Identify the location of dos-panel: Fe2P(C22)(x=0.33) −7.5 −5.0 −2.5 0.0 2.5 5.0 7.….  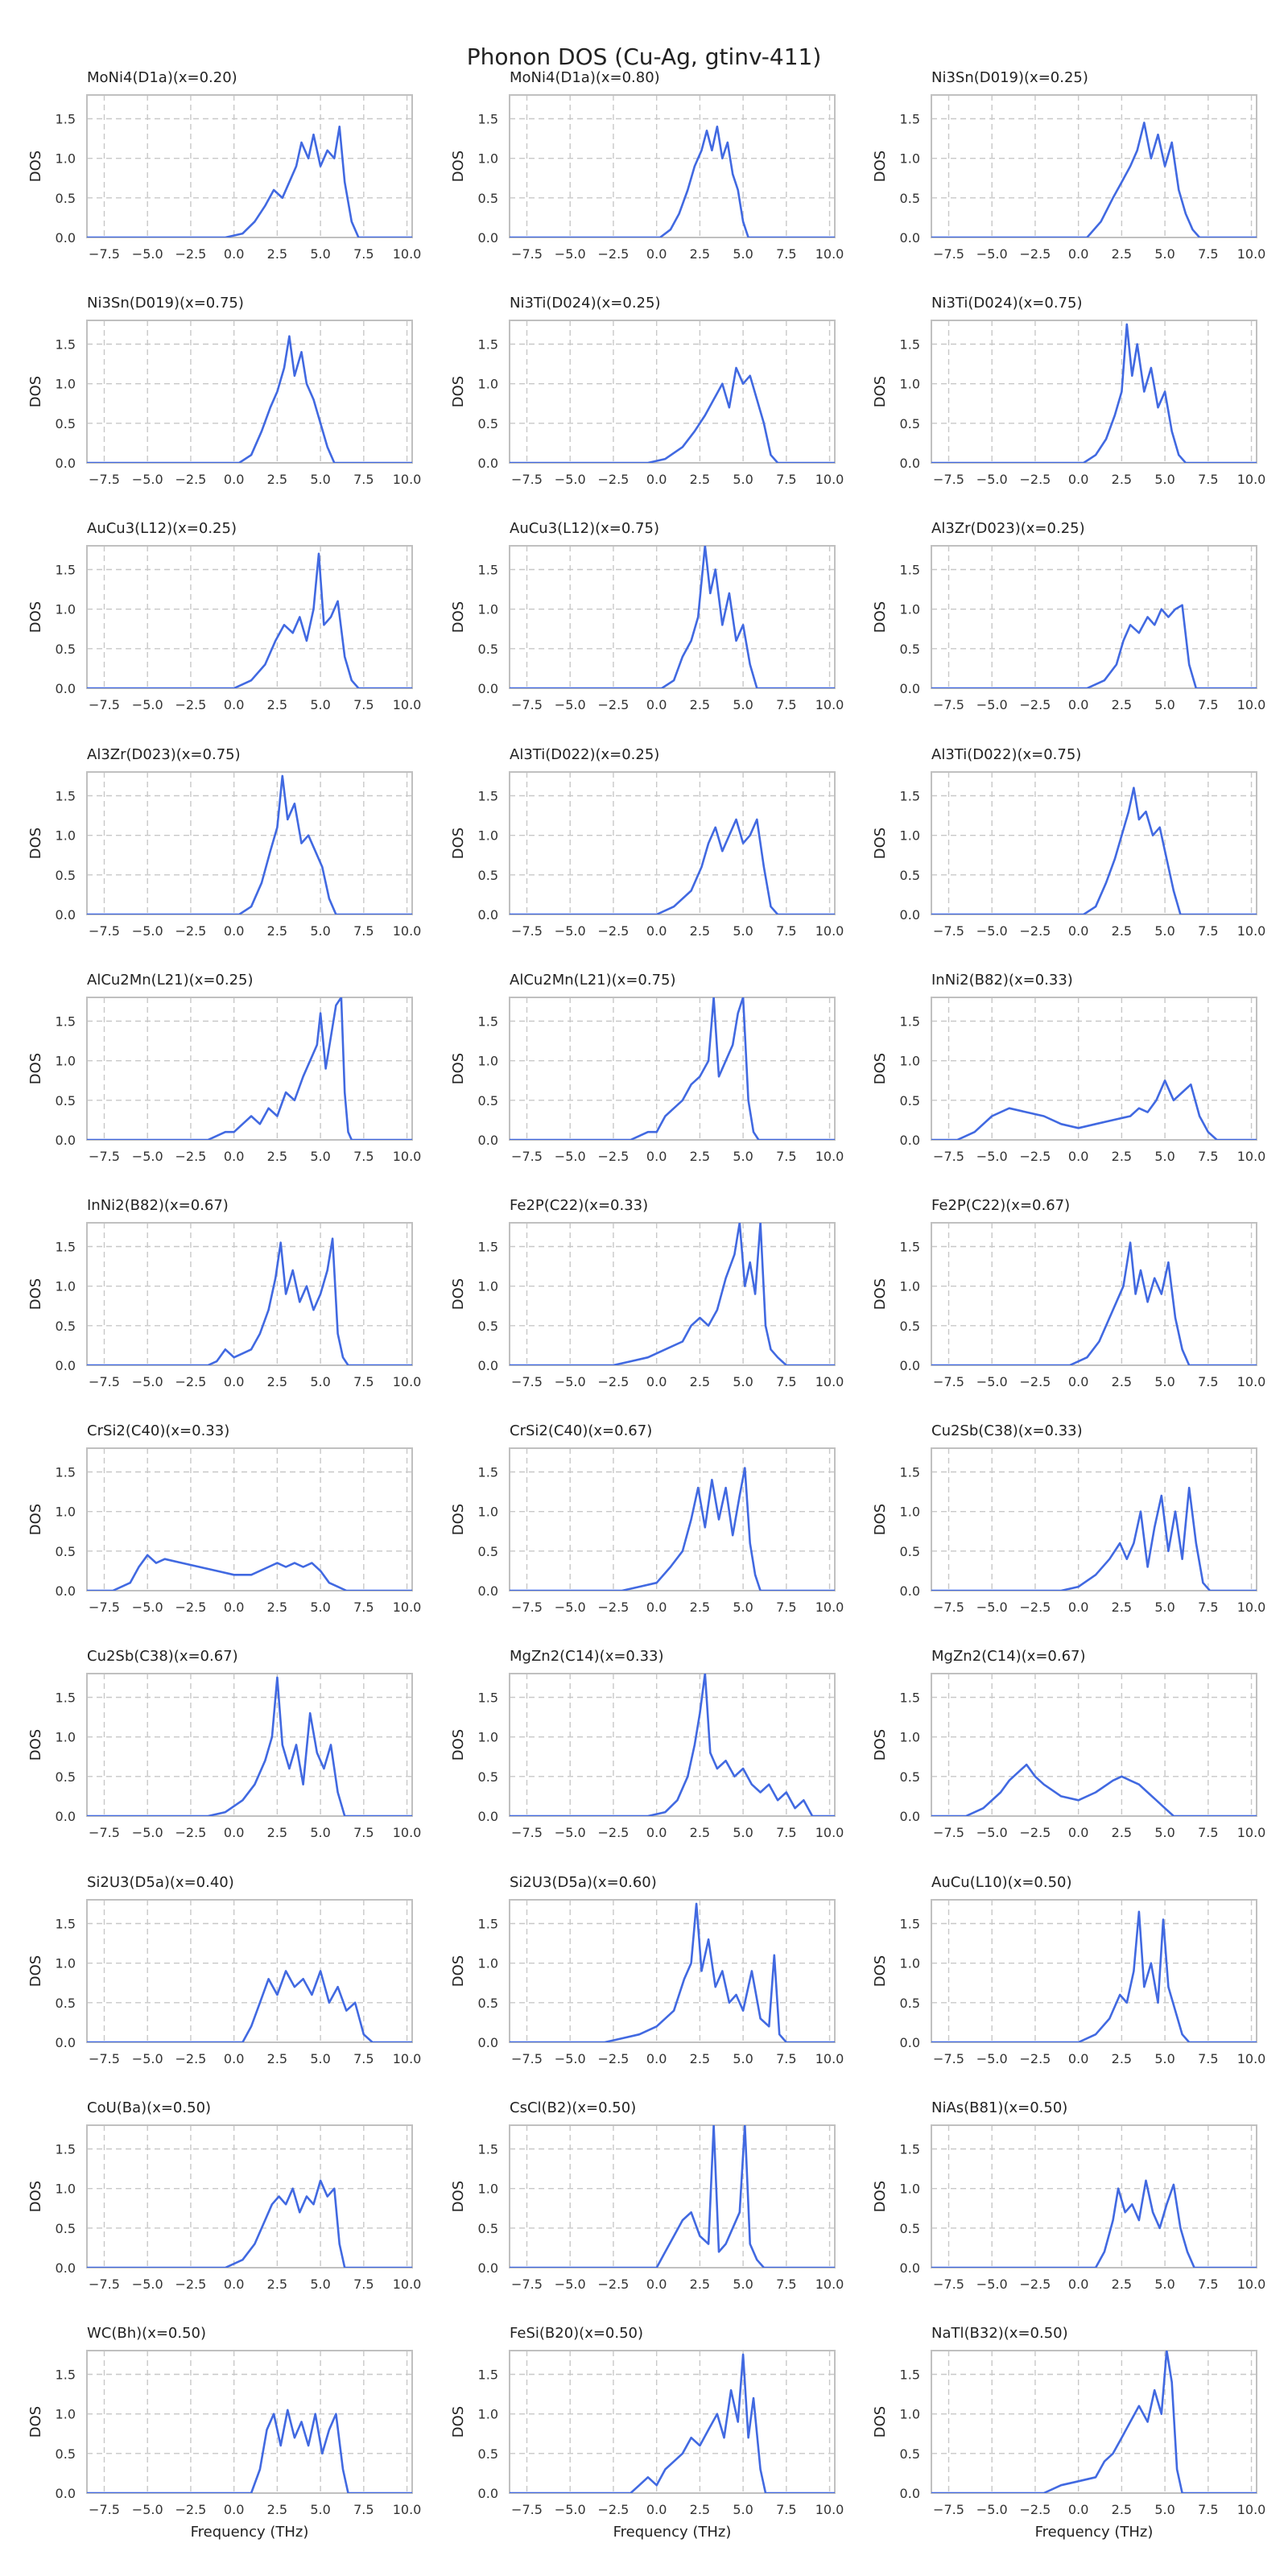
(647, 1293).